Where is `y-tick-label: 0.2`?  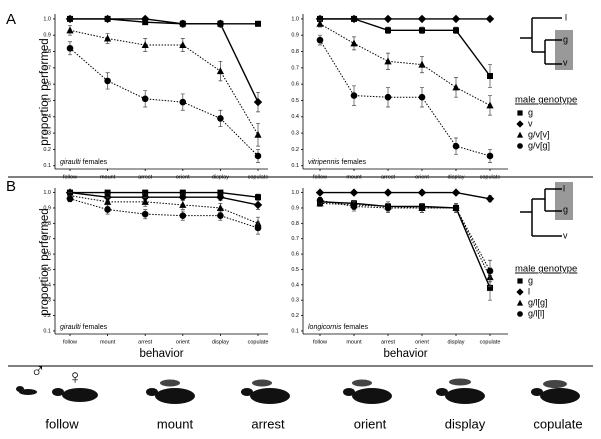
y-tick-label: 0.2 is located at coordinates (47, 316).